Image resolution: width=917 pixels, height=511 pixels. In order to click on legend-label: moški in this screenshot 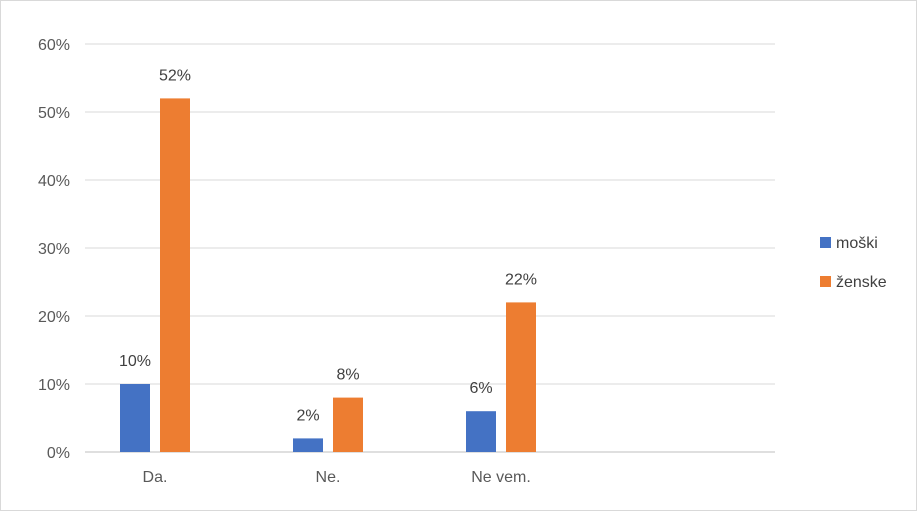, I will do `click(857, 243)`.